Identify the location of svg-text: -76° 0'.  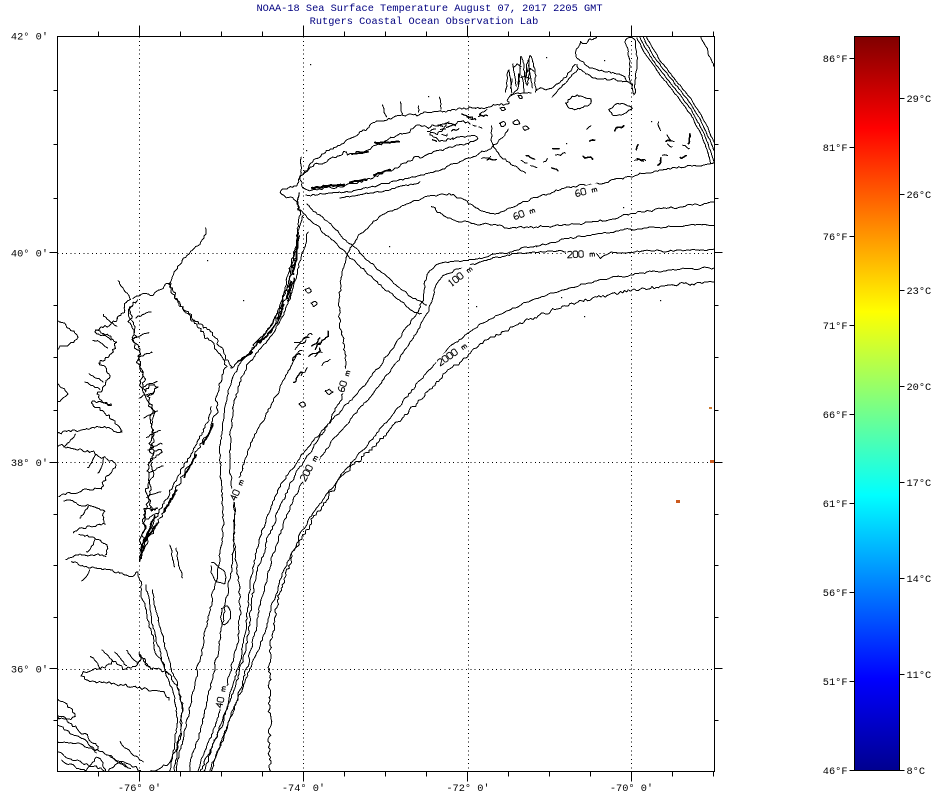
(139, 789).